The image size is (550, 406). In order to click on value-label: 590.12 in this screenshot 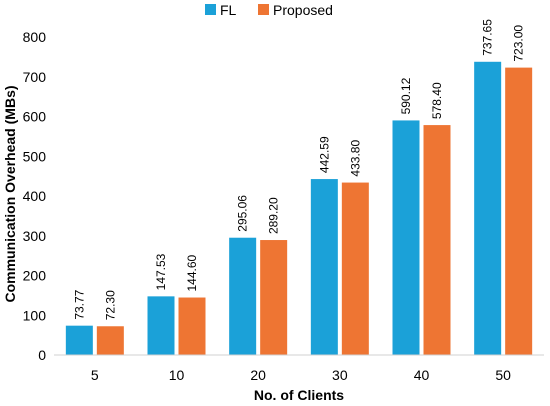, I will do `click(406, 95)`.